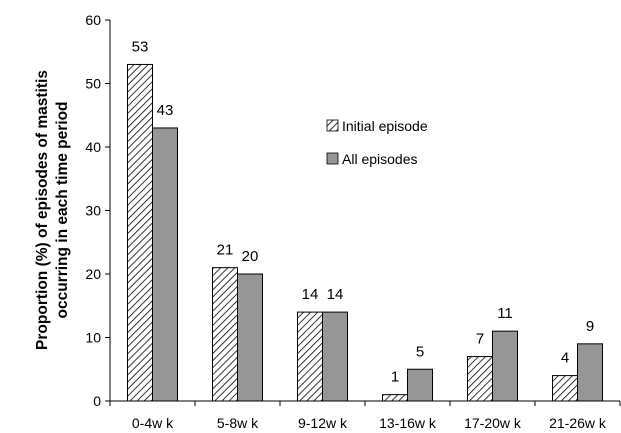  What do you see at coordinates (140, 46) in the screenshot?
I see `data-label-initial-episode: 53` at bounding box center [140, 46].